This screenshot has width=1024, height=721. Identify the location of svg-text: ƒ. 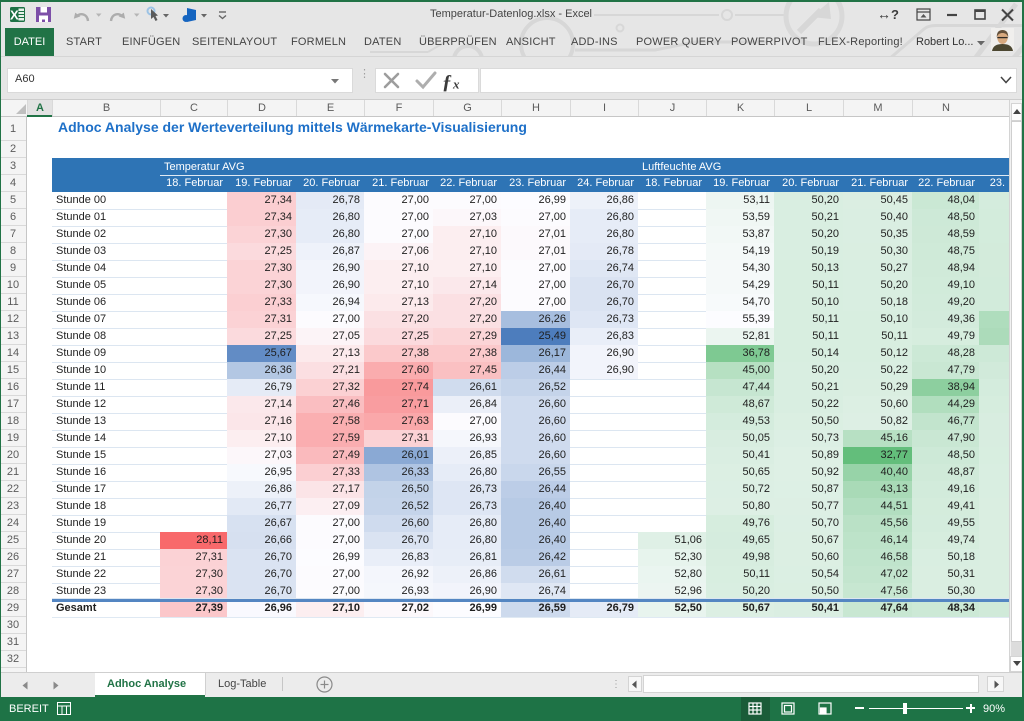
(447, 81).